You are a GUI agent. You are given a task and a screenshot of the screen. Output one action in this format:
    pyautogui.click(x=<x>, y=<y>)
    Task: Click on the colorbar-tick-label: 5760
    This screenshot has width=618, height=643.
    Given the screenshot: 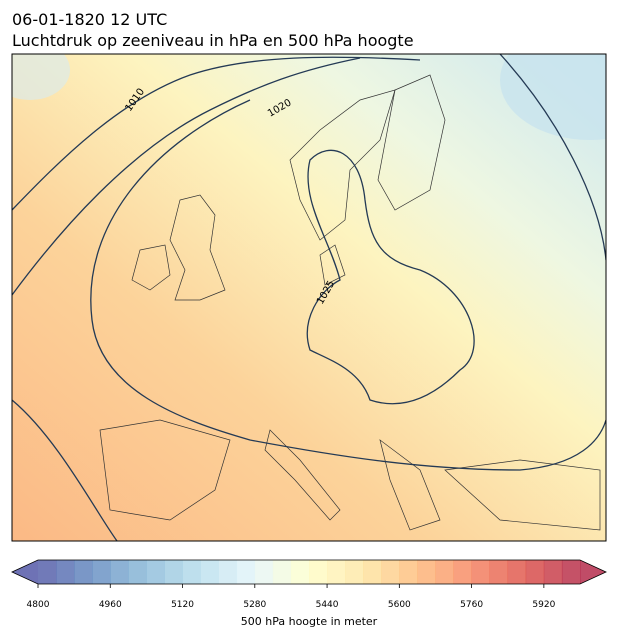 What is the action you would take?
    pyautogui.click(x=471, y=605)
    